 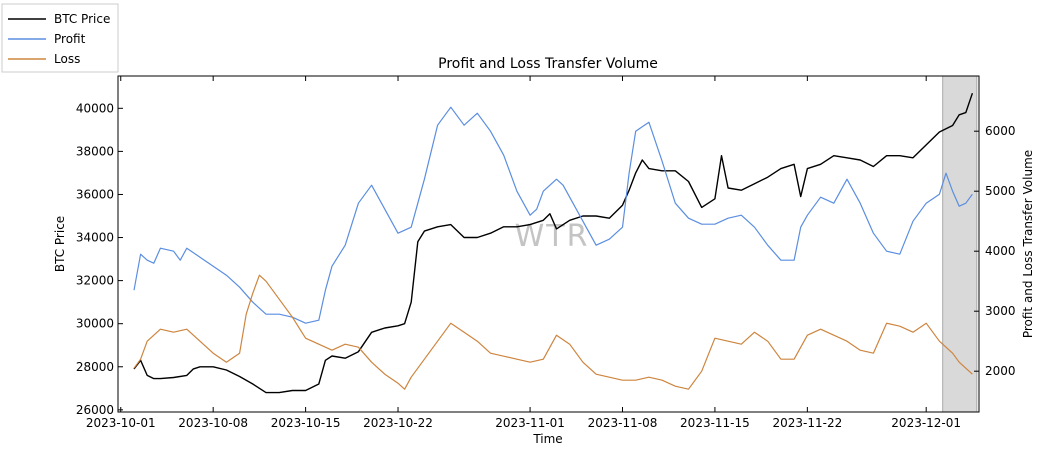 I want to click on legend: BTC Price Profit Loss, so click(x=60, y=38).